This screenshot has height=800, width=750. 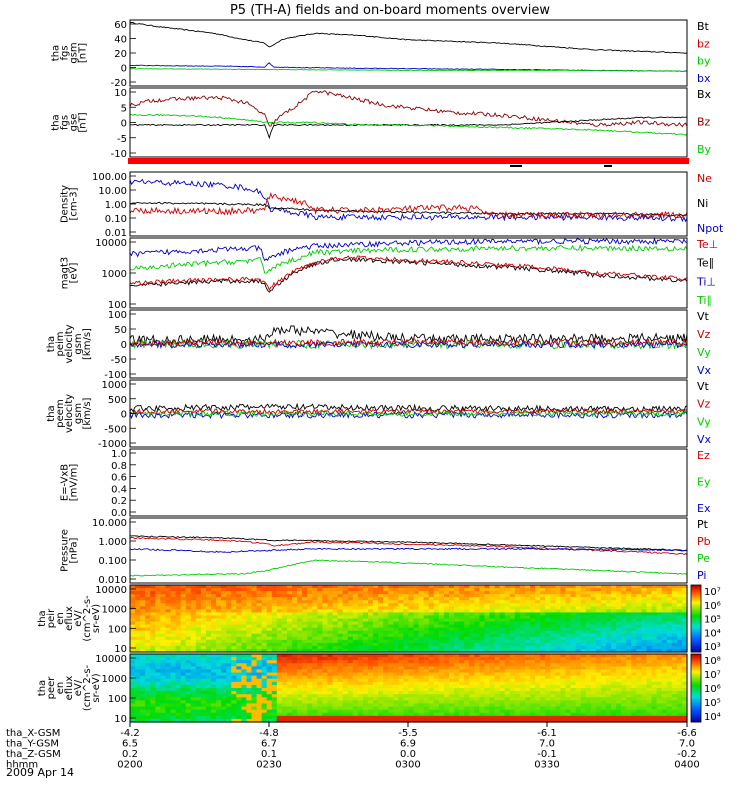 I want to click on colorbar-tick: 10⁵, so click(x=712, y=703).